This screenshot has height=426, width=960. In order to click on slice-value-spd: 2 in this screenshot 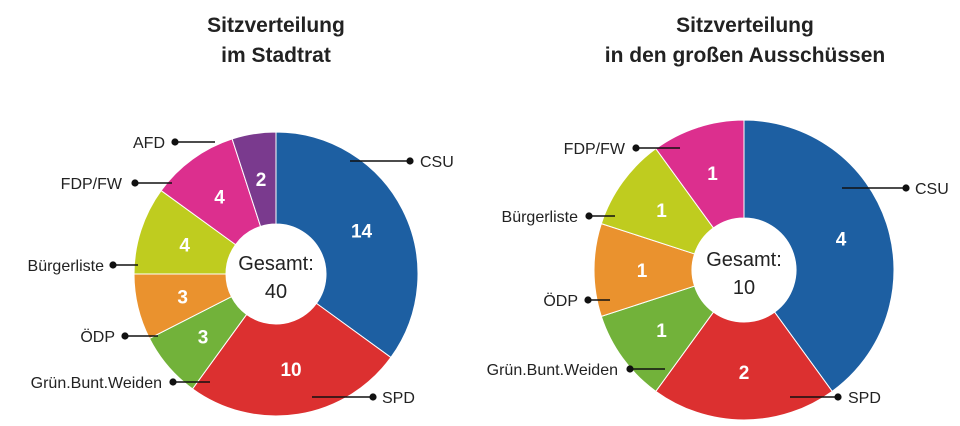, I will do `click(744, 373)`.